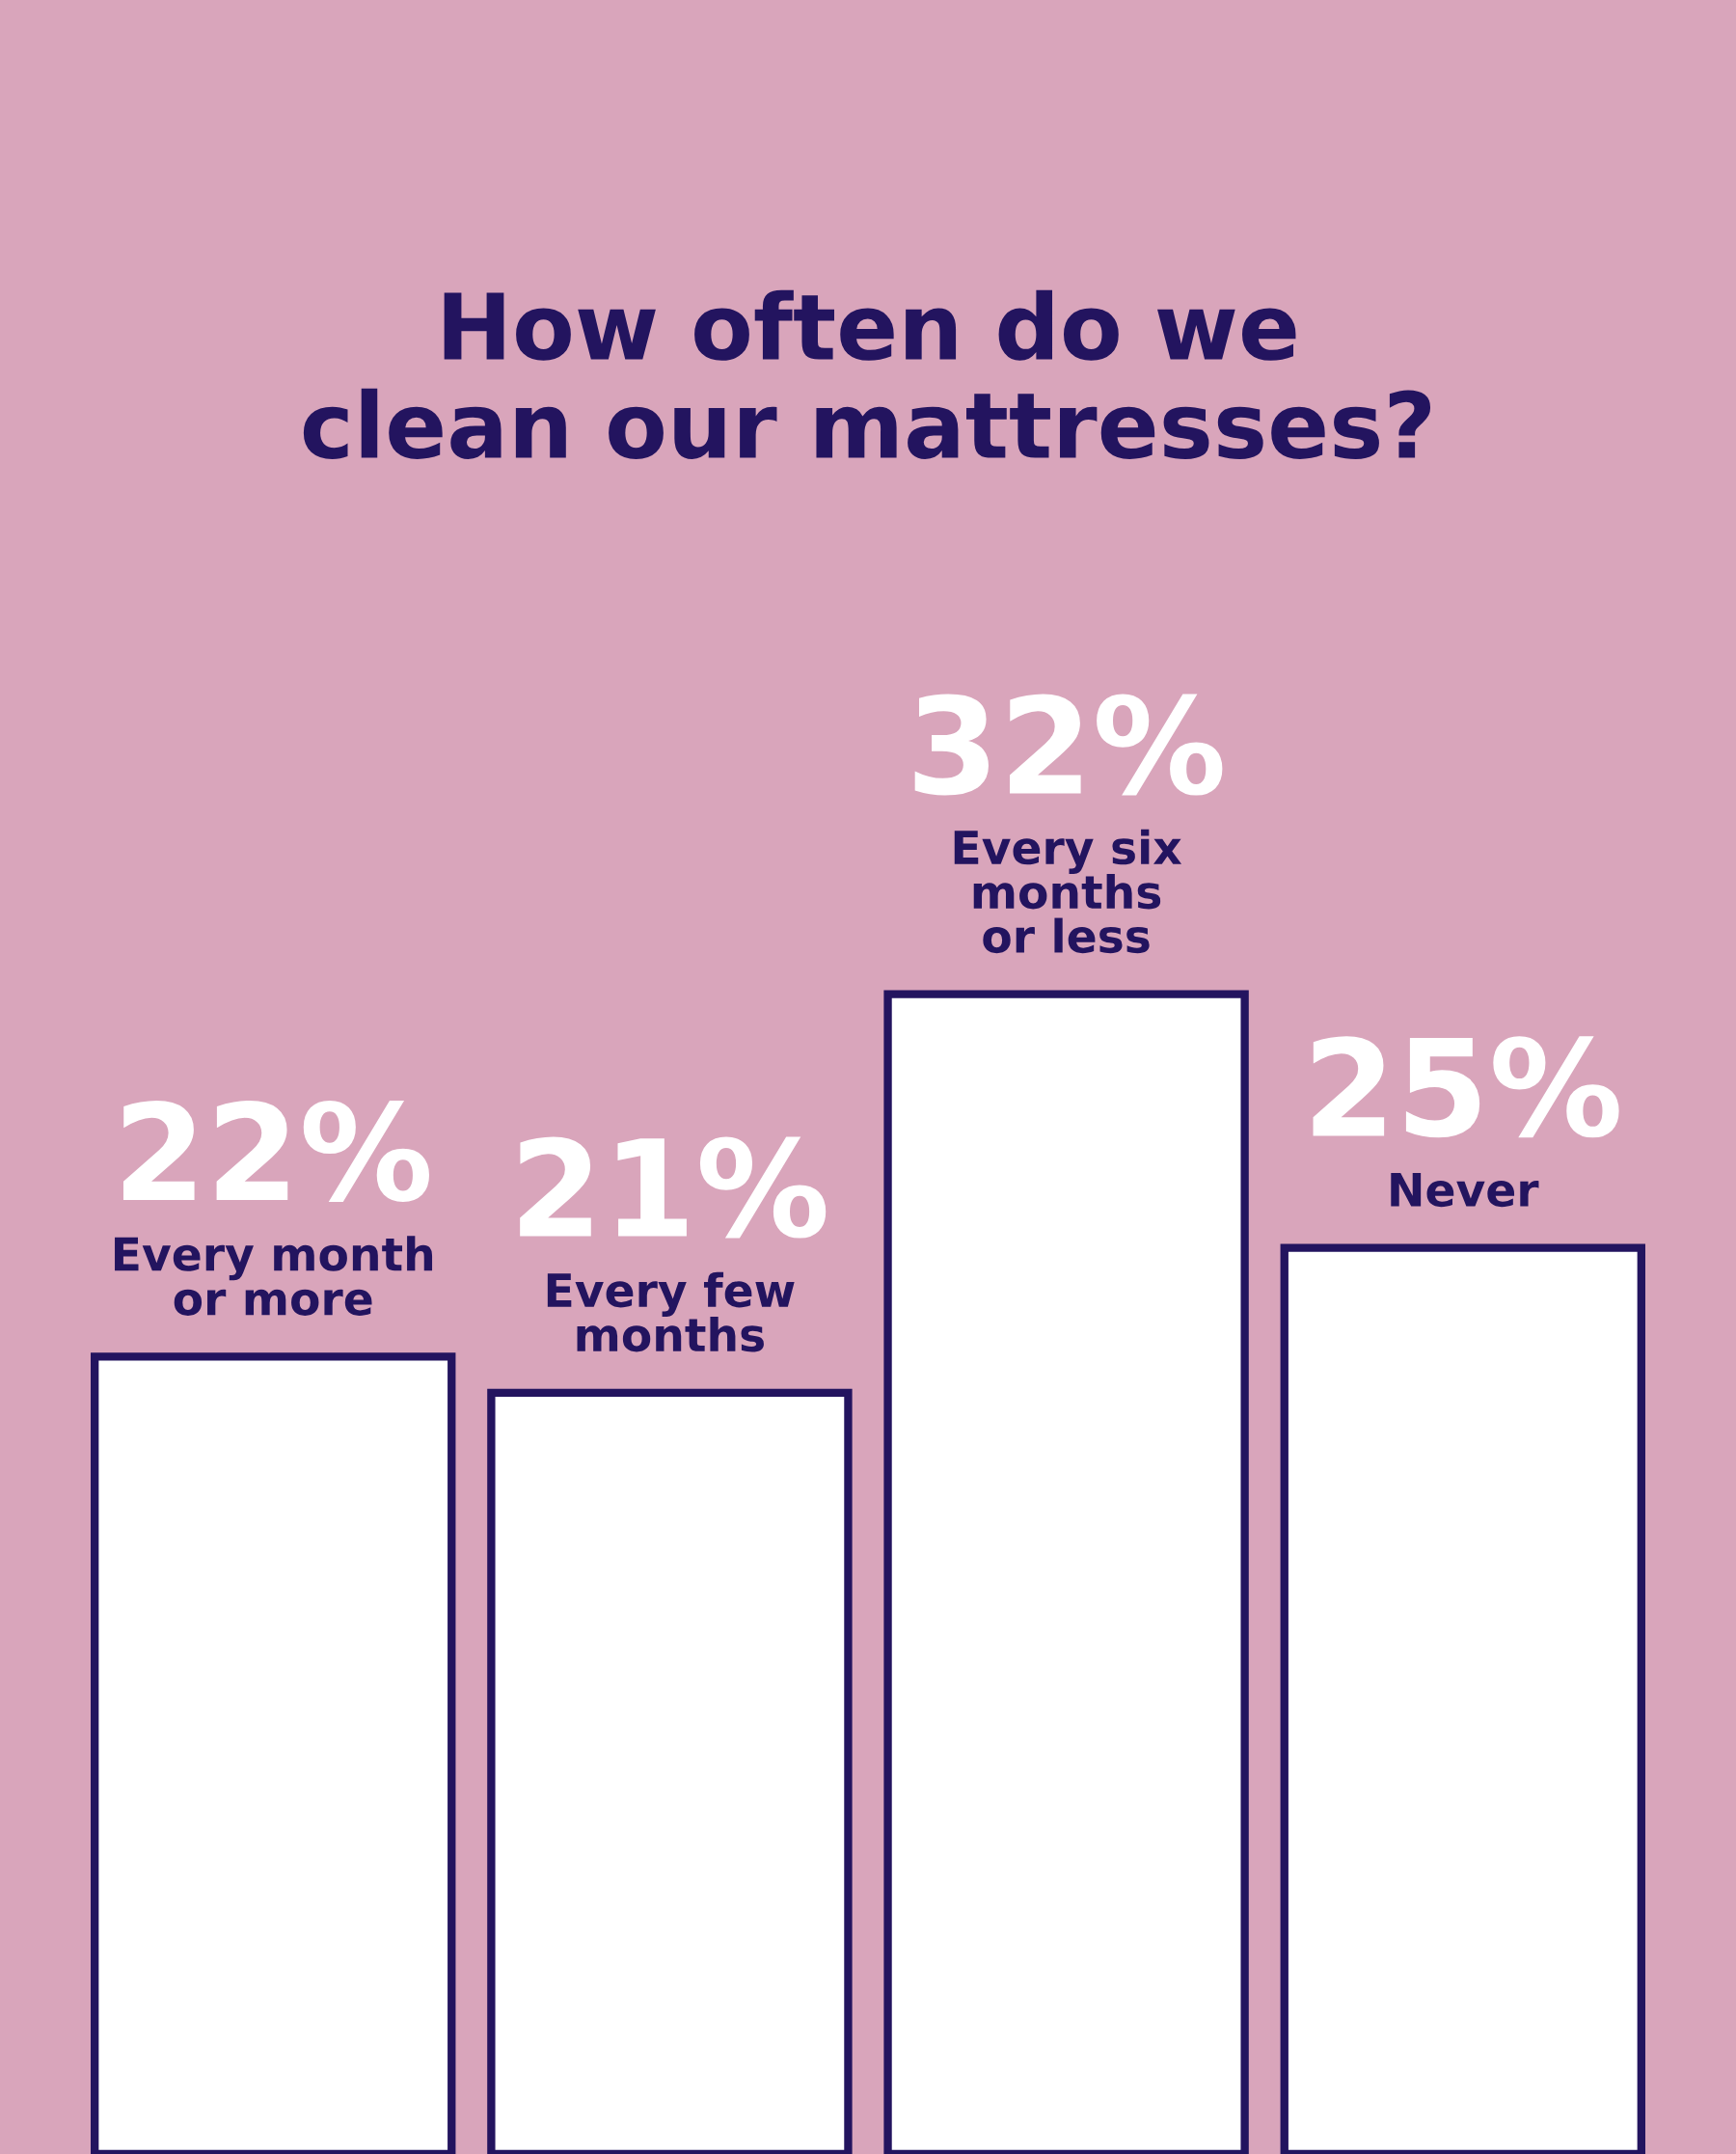 The width and height of the screenshot is (1736, 2154). I want to click on data-label: 25%, so click(1466, 1087).